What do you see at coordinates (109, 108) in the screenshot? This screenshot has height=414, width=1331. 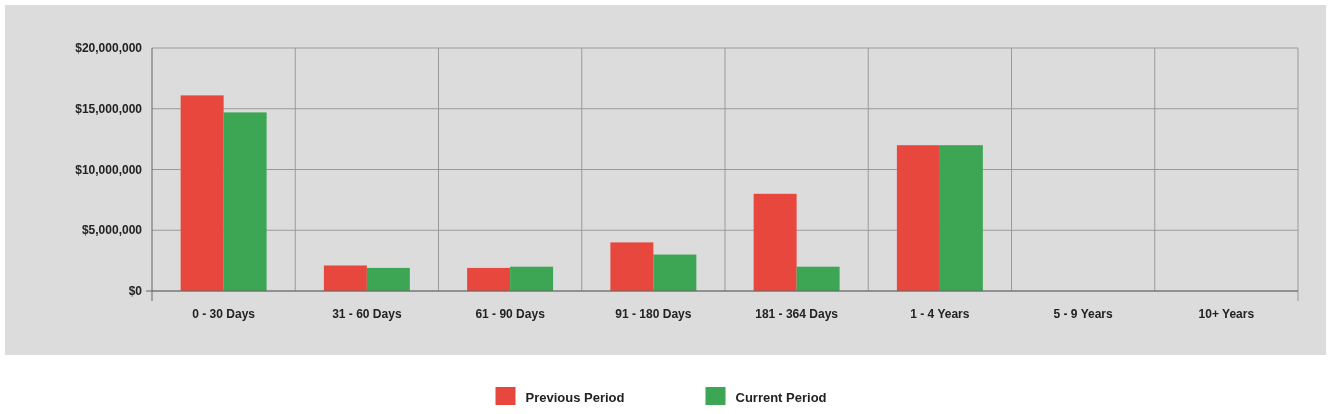 I see `y-tick-label: $15,000,000` at bounding box center [109, 108].